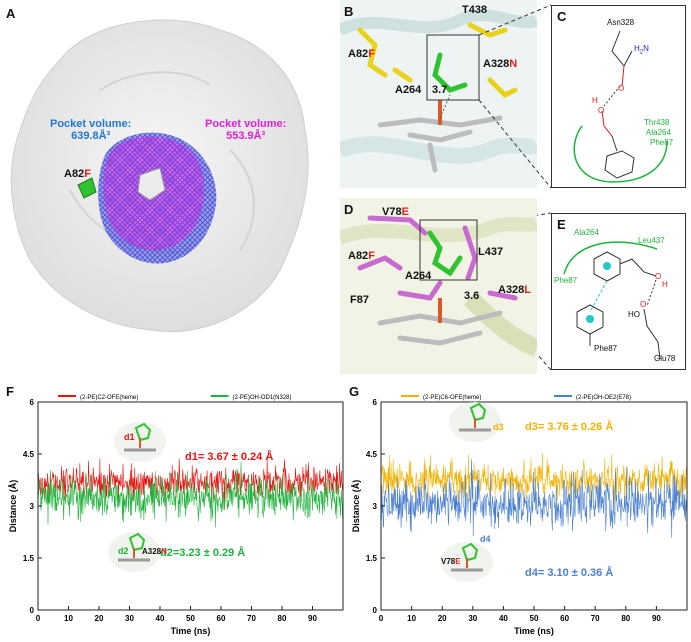 This screenshot has width=691, height=642. I want to click on residue-d-5: A328L, so click(514, 290).